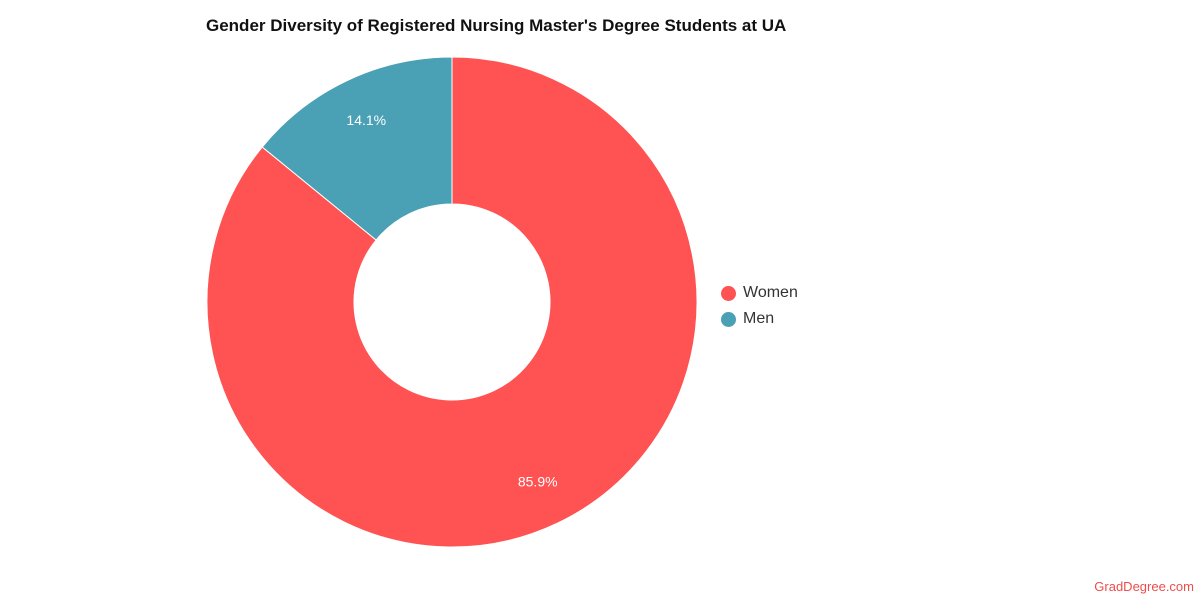  What do you see at coordinates (357, 148) in the screenshot?
I see `slice-men` at bounding box center [357, 148].